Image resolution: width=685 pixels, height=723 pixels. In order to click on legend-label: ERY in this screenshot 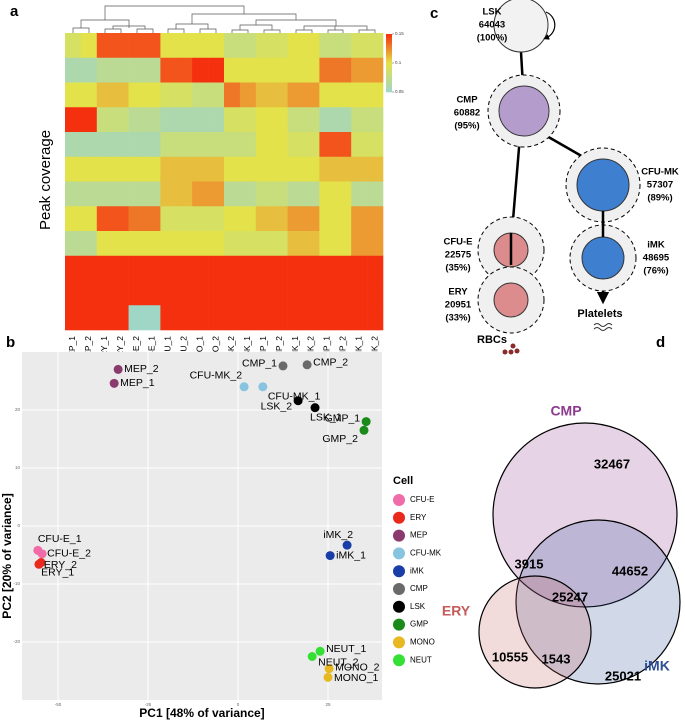, I will do `click(418, 517)`.